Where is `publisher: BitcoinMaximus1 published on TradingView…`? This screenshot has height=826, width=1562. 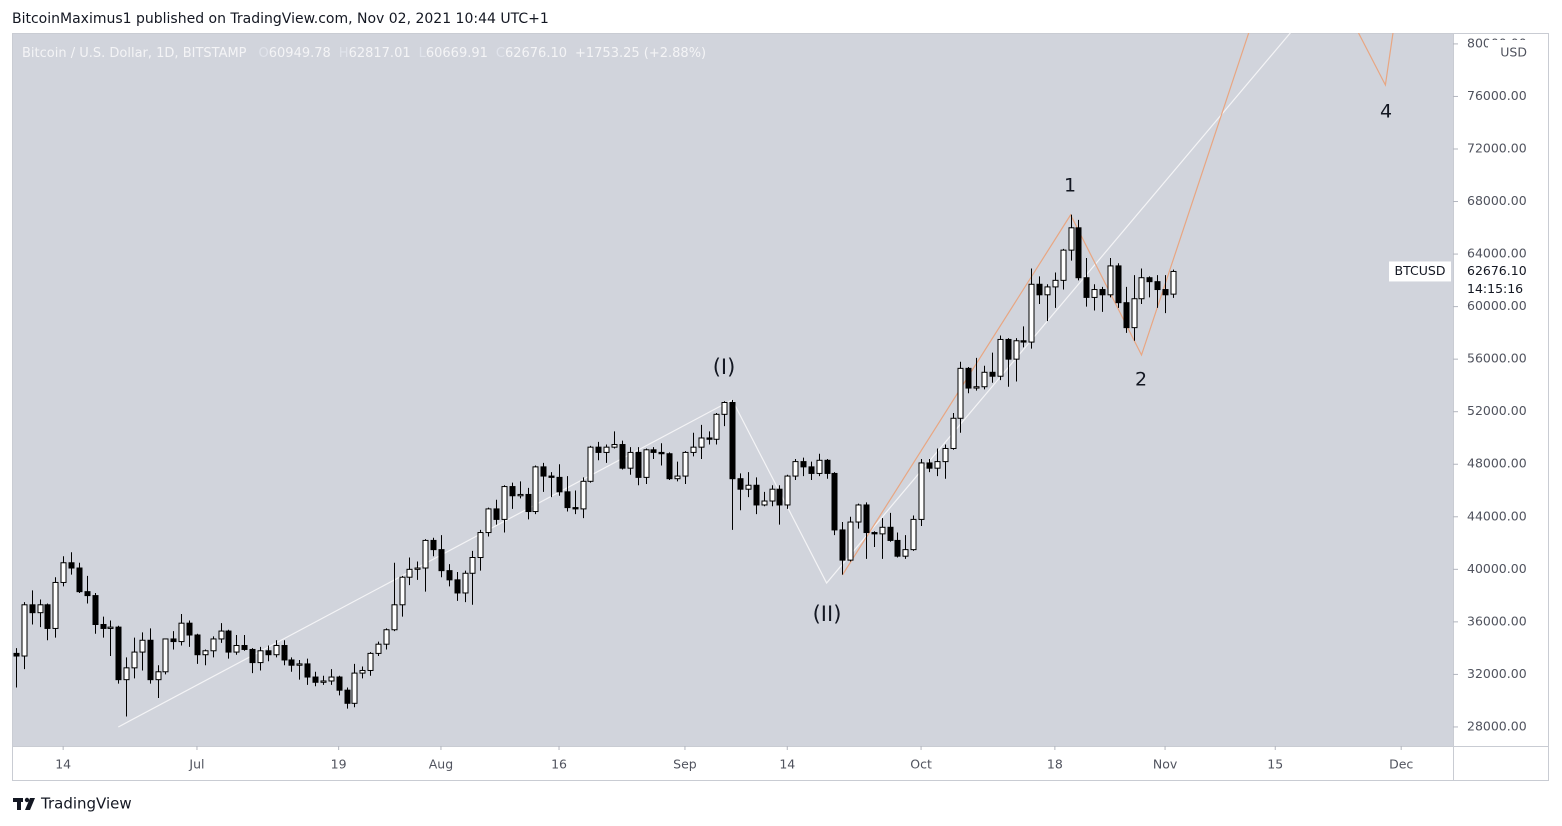
publisher: BitcoinMaximus1 published on TradingView… is located at coordinates (280, 19).